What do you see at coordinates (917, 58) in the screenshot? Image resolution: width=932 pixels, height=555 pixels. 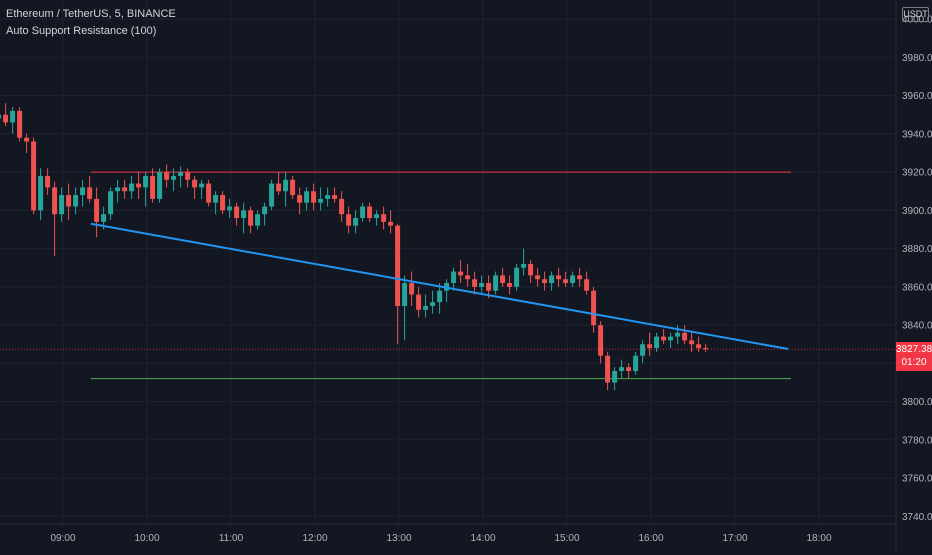 I see `price-tick-label: 3980.00` at bounding box center [917, 58].